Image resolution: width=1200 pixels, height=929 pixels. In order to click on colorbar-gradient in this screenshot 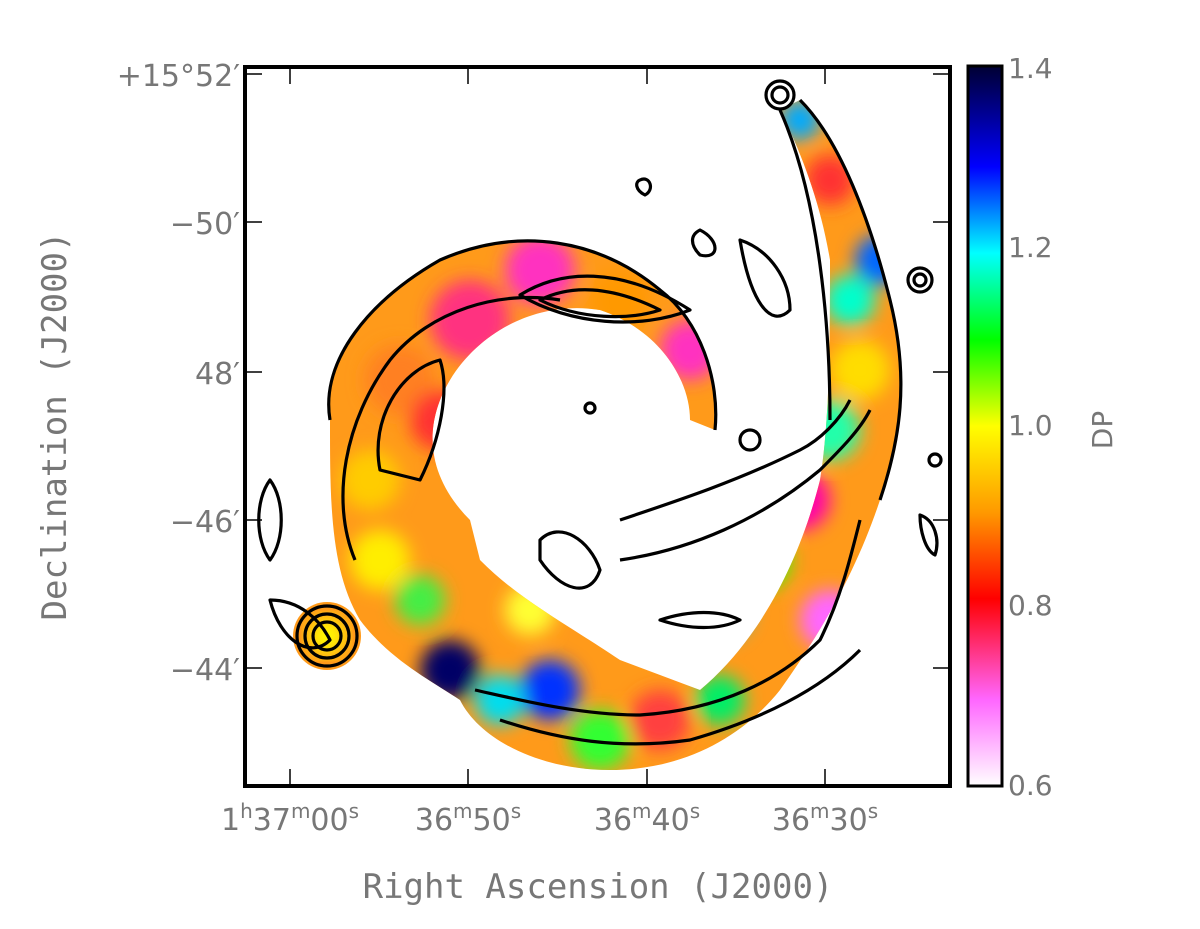, I will do `click(985, 426)`.